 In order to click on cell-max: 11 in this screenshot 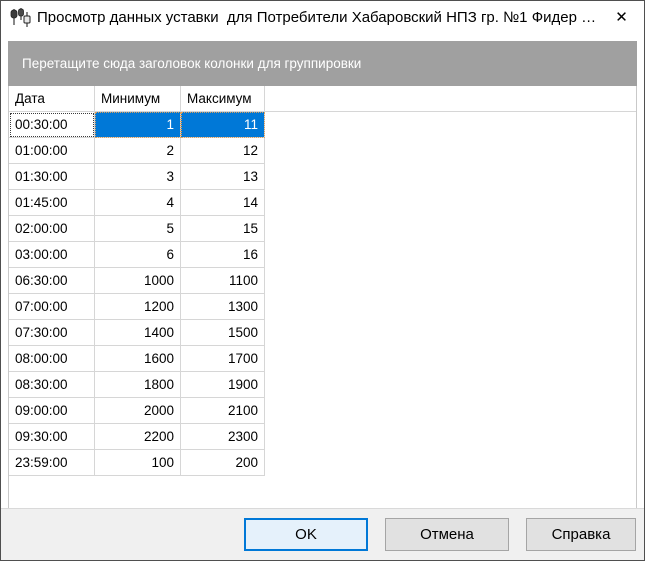, I will do `click(223, 125)`.